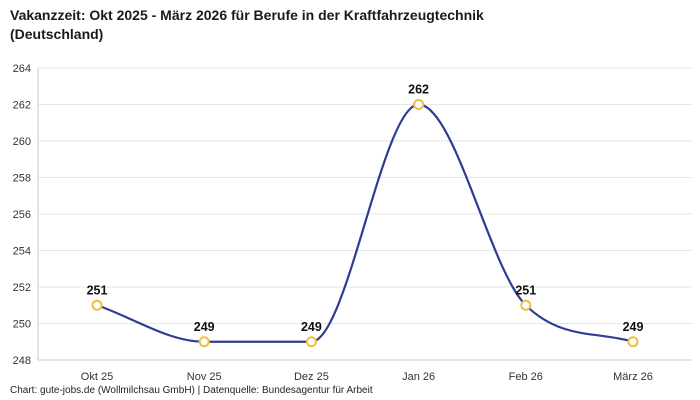 This screenshot has width=700, height=400. Describe the element at coordinates (97, 377) in the screenshot. I see `x-tick-label: Okt 25` at that location.